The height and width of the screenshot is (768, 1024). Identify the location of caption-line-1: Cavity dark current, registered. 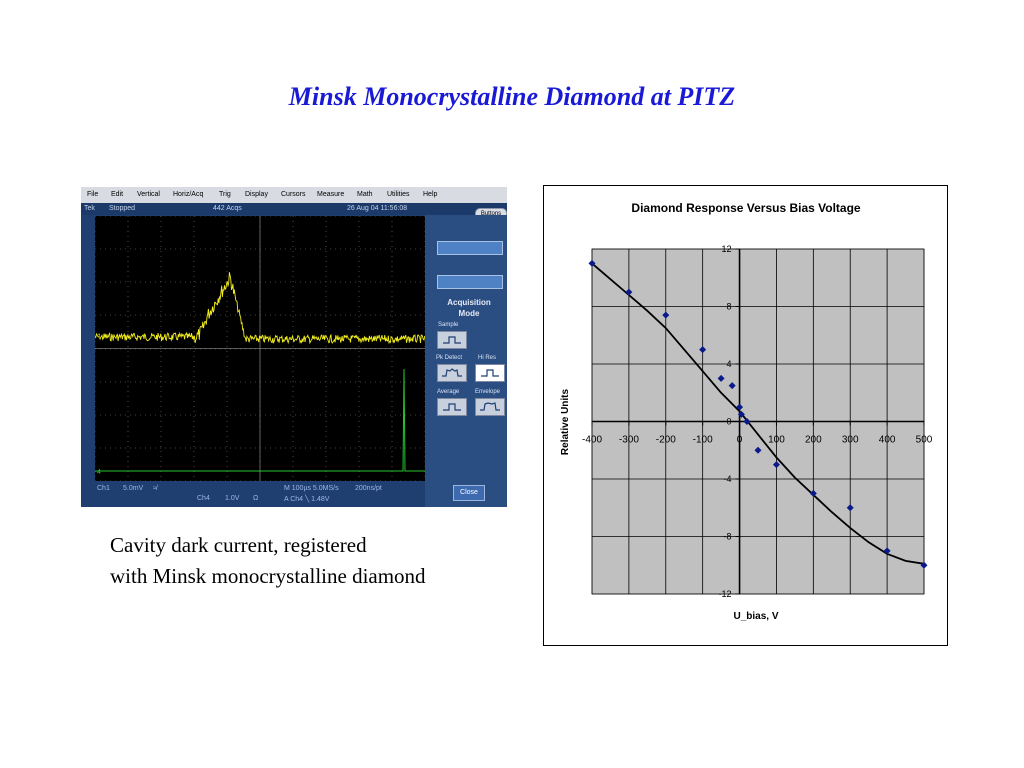
(238, 545).